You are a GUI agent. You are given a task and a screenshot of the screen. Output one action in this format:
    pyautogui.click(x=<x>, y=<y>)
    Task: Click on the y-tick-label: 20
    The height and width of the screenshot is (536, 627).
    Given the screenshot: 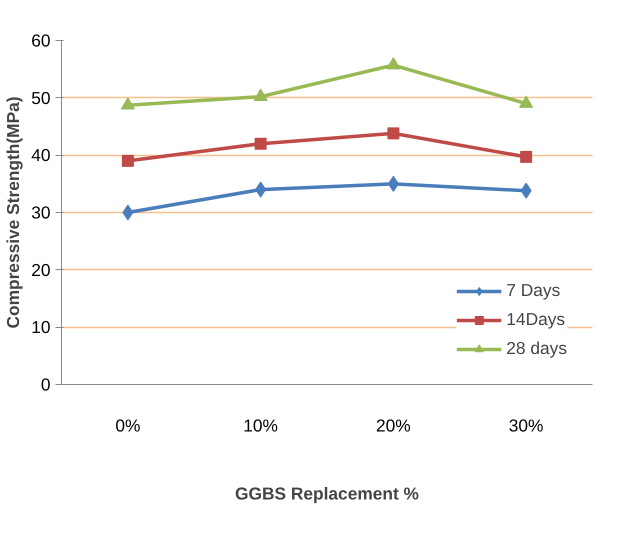 What is the action you would take?
    pyautogui.click(x=41, y=270)
    